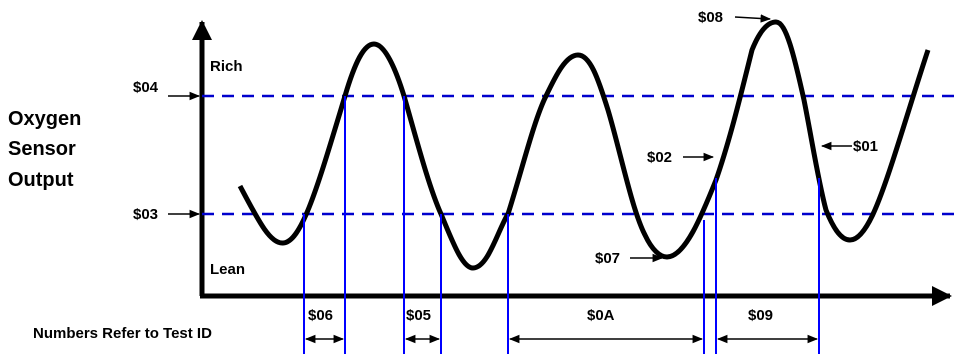 The width and height of the screenshot is (961, 356). What do you see at coordinates (227, 269) in the screenshot?
I see `lean-label: Lean` at bounding box center [227, 269].